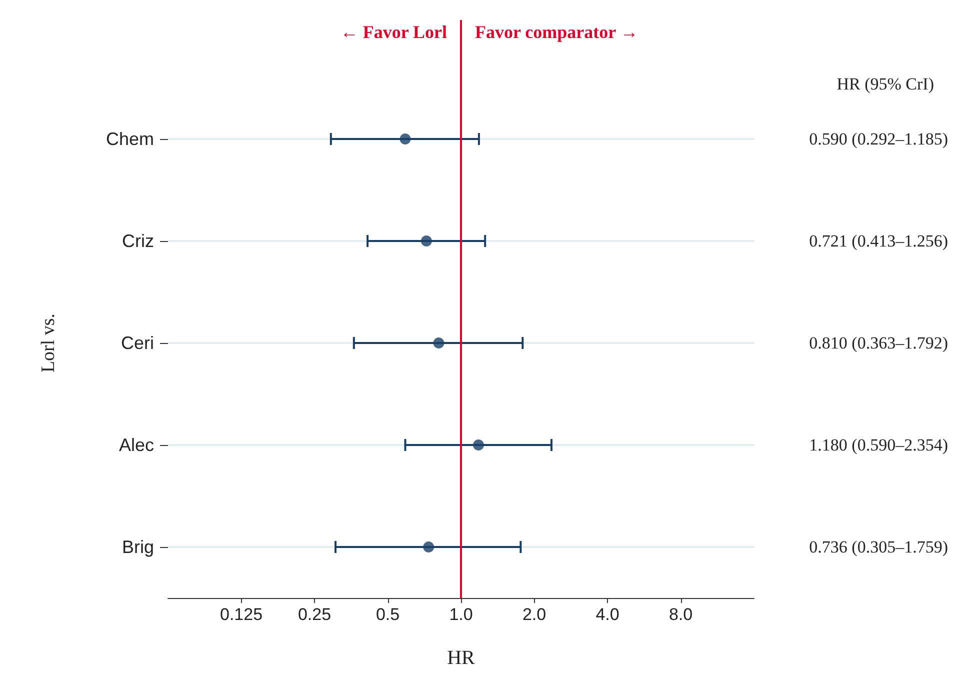 This screenshot has height=700, width=962. Describe the element at coordinates (878, 445) in the screenshot. I see `data-label: 1.180 (0.590–2.354)` at that location.